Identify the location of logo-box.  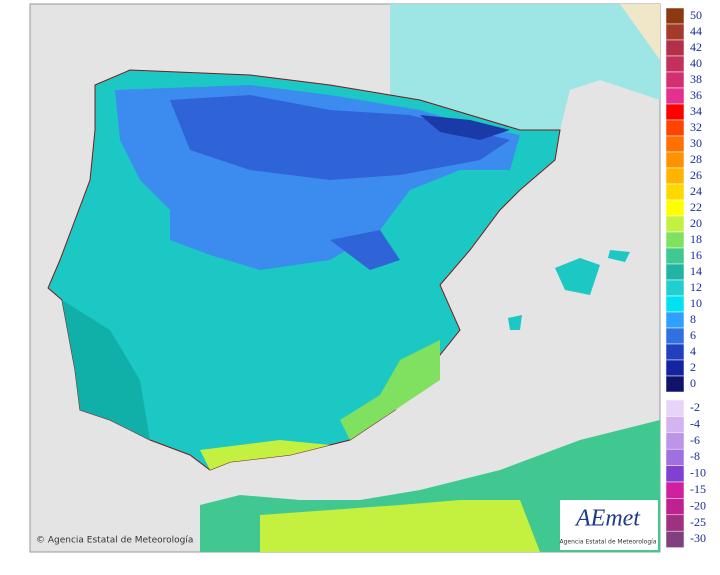
(609, 525).